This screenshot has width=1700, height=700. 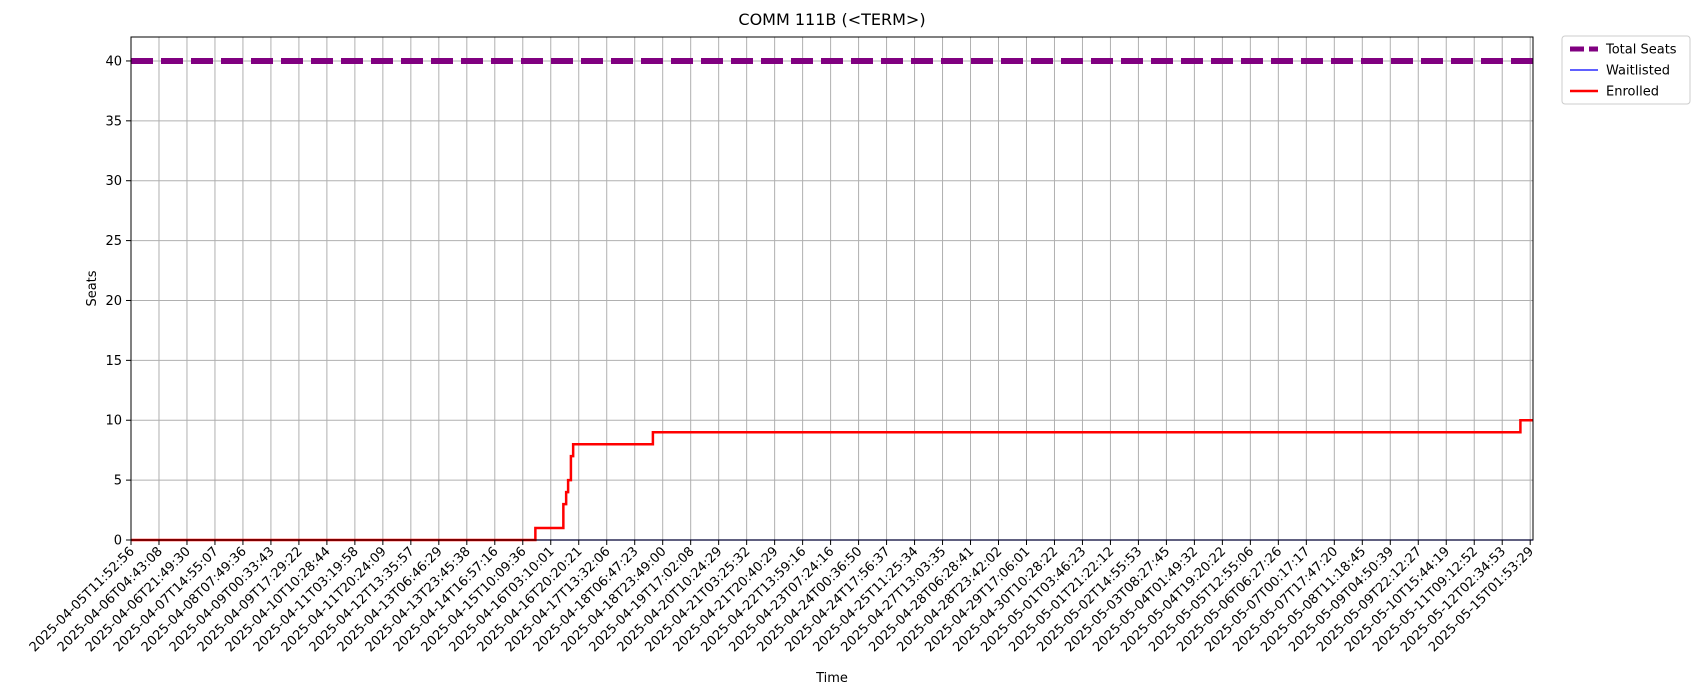 I want to click on y-tick-label: 35, so click(x=113, y=121).